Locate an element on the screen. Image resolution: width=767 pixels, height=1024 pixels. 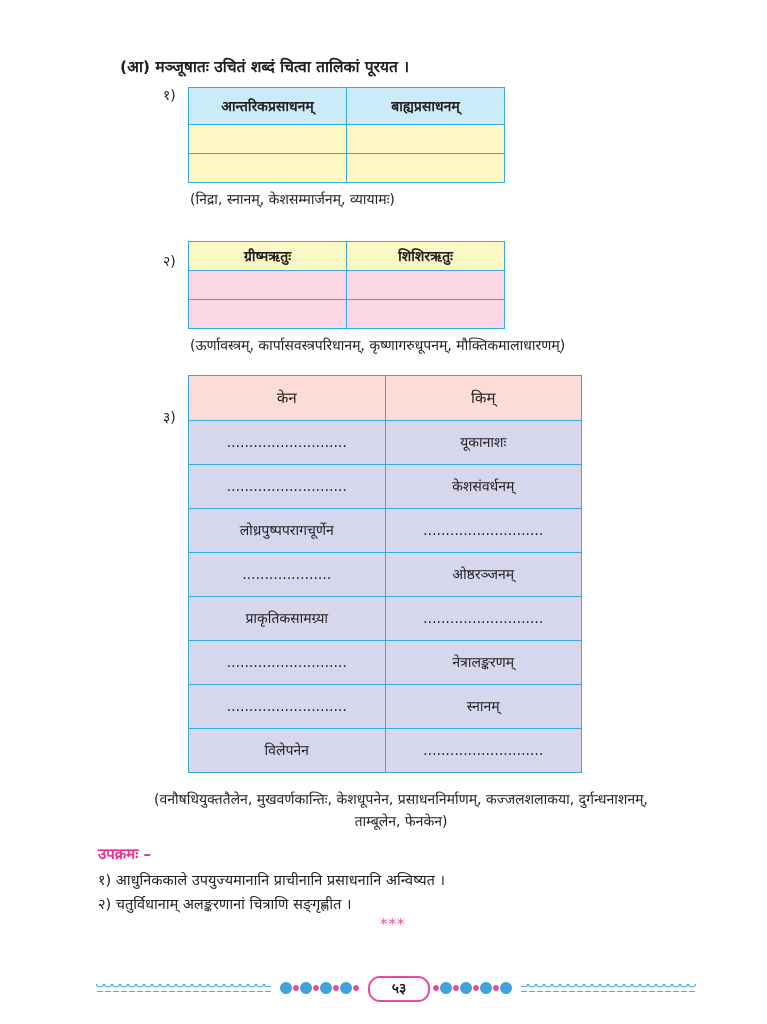
table3-header-2: किम् is located at coordinates (483, 398).